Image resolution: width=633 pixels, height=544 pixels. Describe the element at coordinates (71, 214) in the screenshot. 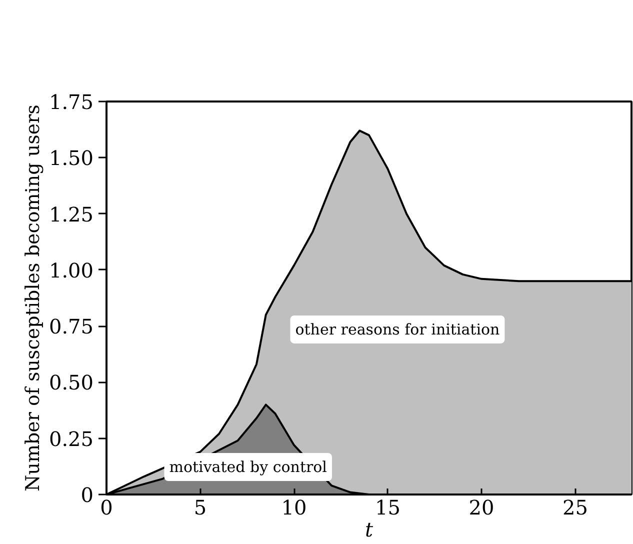

I see `y-tick-label: 1.25` at that location.